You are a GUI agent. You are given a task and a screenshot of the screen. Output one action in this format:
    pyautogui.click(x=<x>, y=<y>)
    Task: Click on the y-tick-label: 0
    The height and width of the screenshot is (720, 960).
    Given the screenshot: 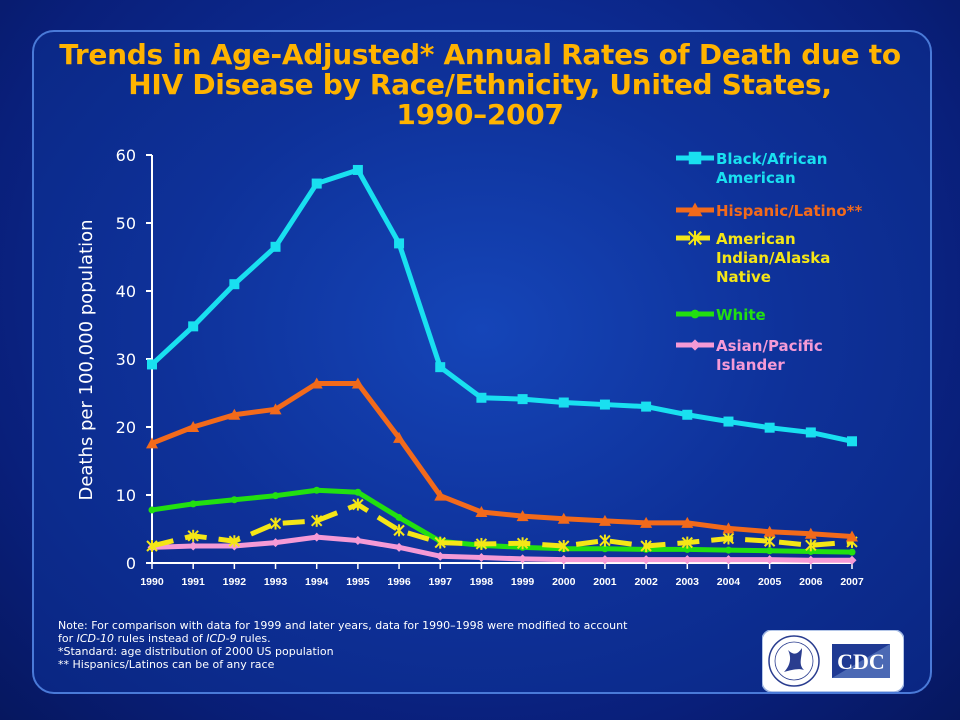 What is the action you would take?
    pyautogui.click(x=131, y=563)
    